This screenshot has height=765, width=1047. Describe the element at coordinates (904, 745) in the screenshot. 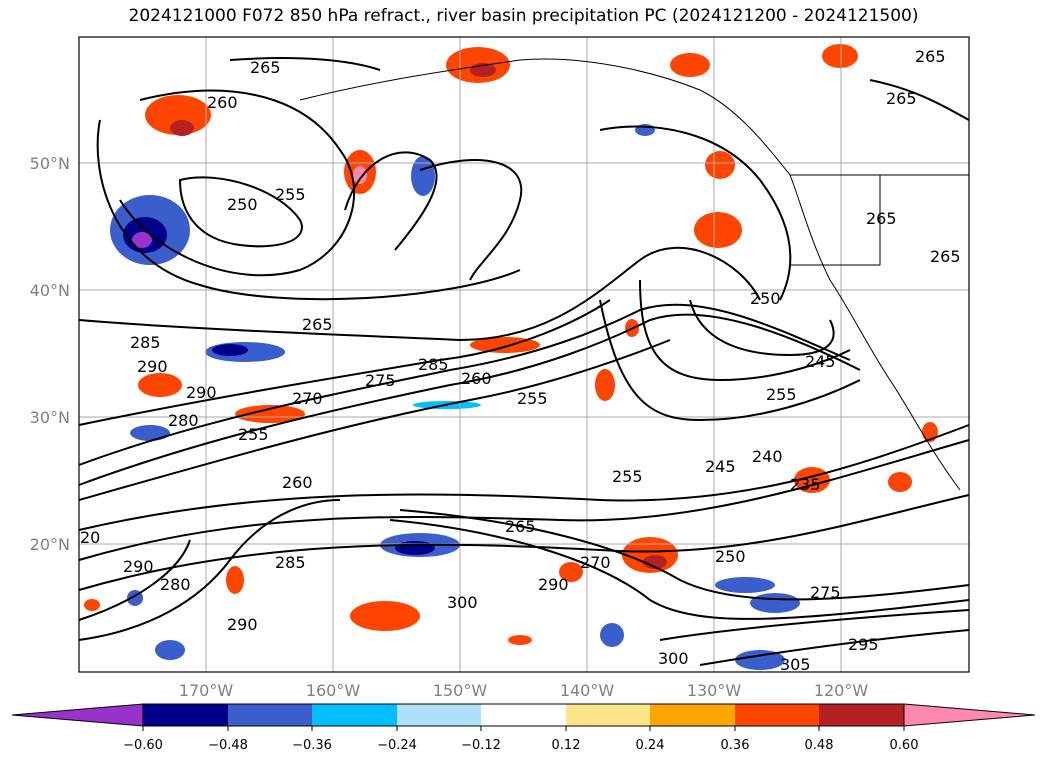

I see `colorbar-tick-label: 0.60` at that location.